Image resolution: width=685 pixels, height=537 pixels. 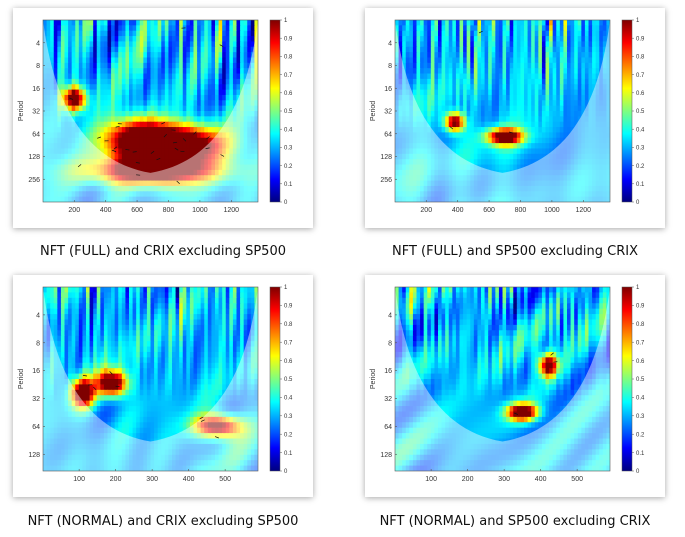 What do you see at coordinates (386, 180) in the screenshot?
I see `y-tick-label: 256` at bounding box center [386, 180].